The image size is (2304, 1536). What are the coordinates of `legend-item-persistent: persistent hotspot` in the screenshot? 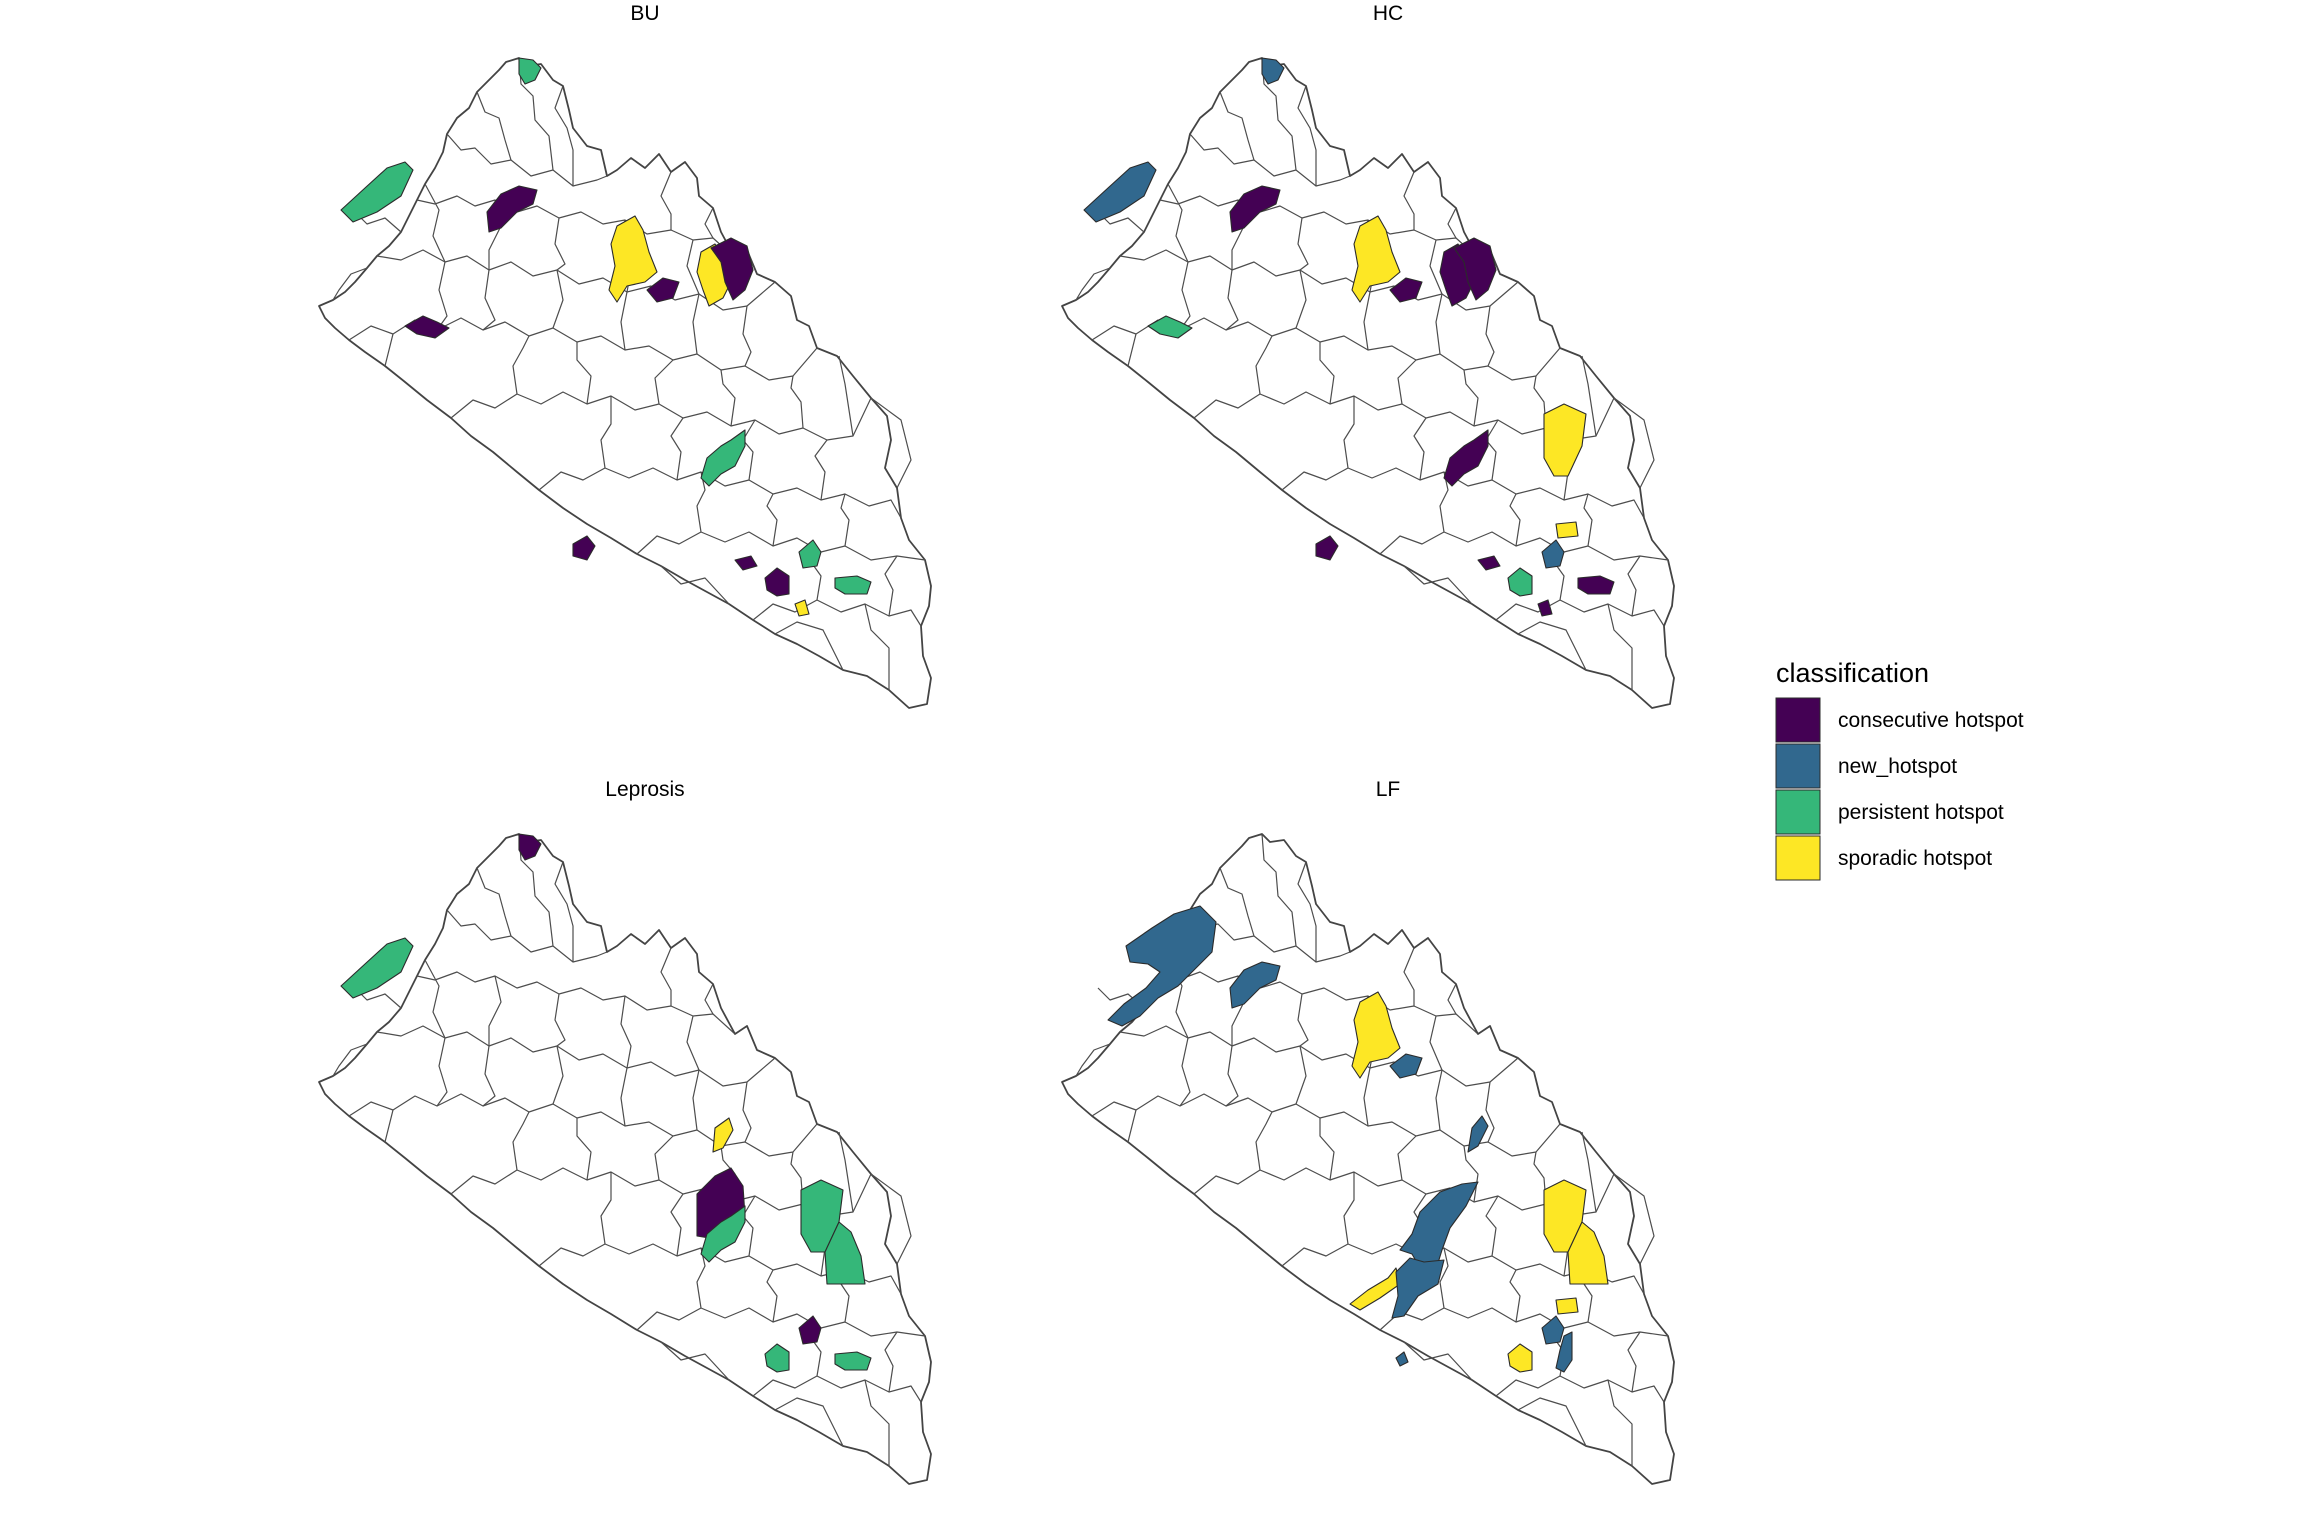 It's located at (1889, 812).